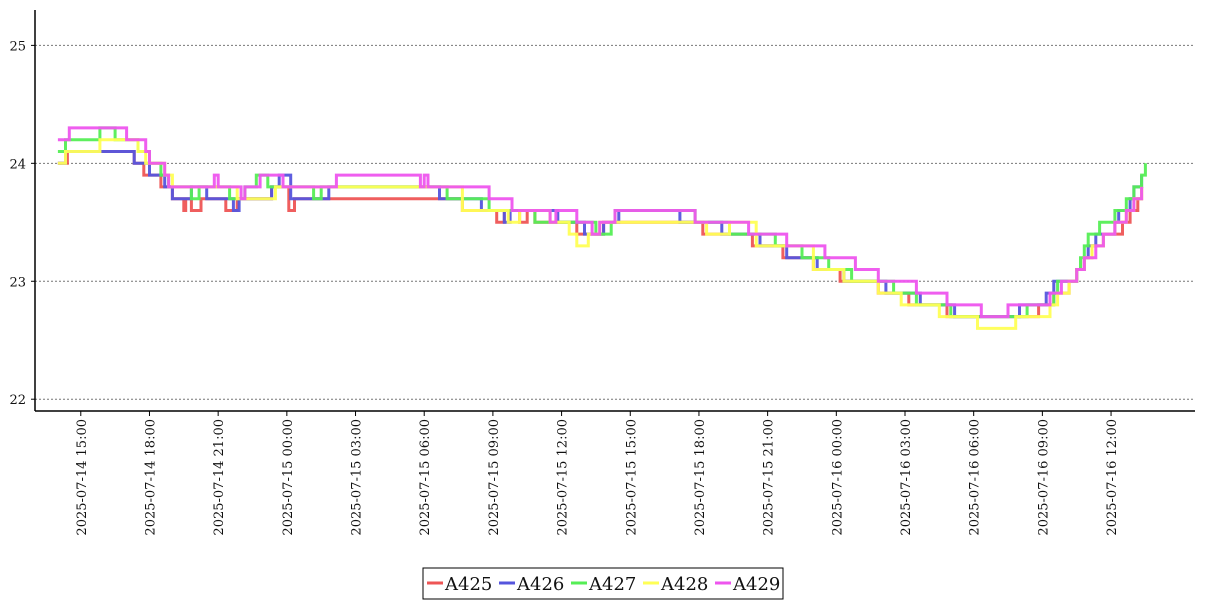  I want to click on y-tick-label: 22, so click(17, 400).